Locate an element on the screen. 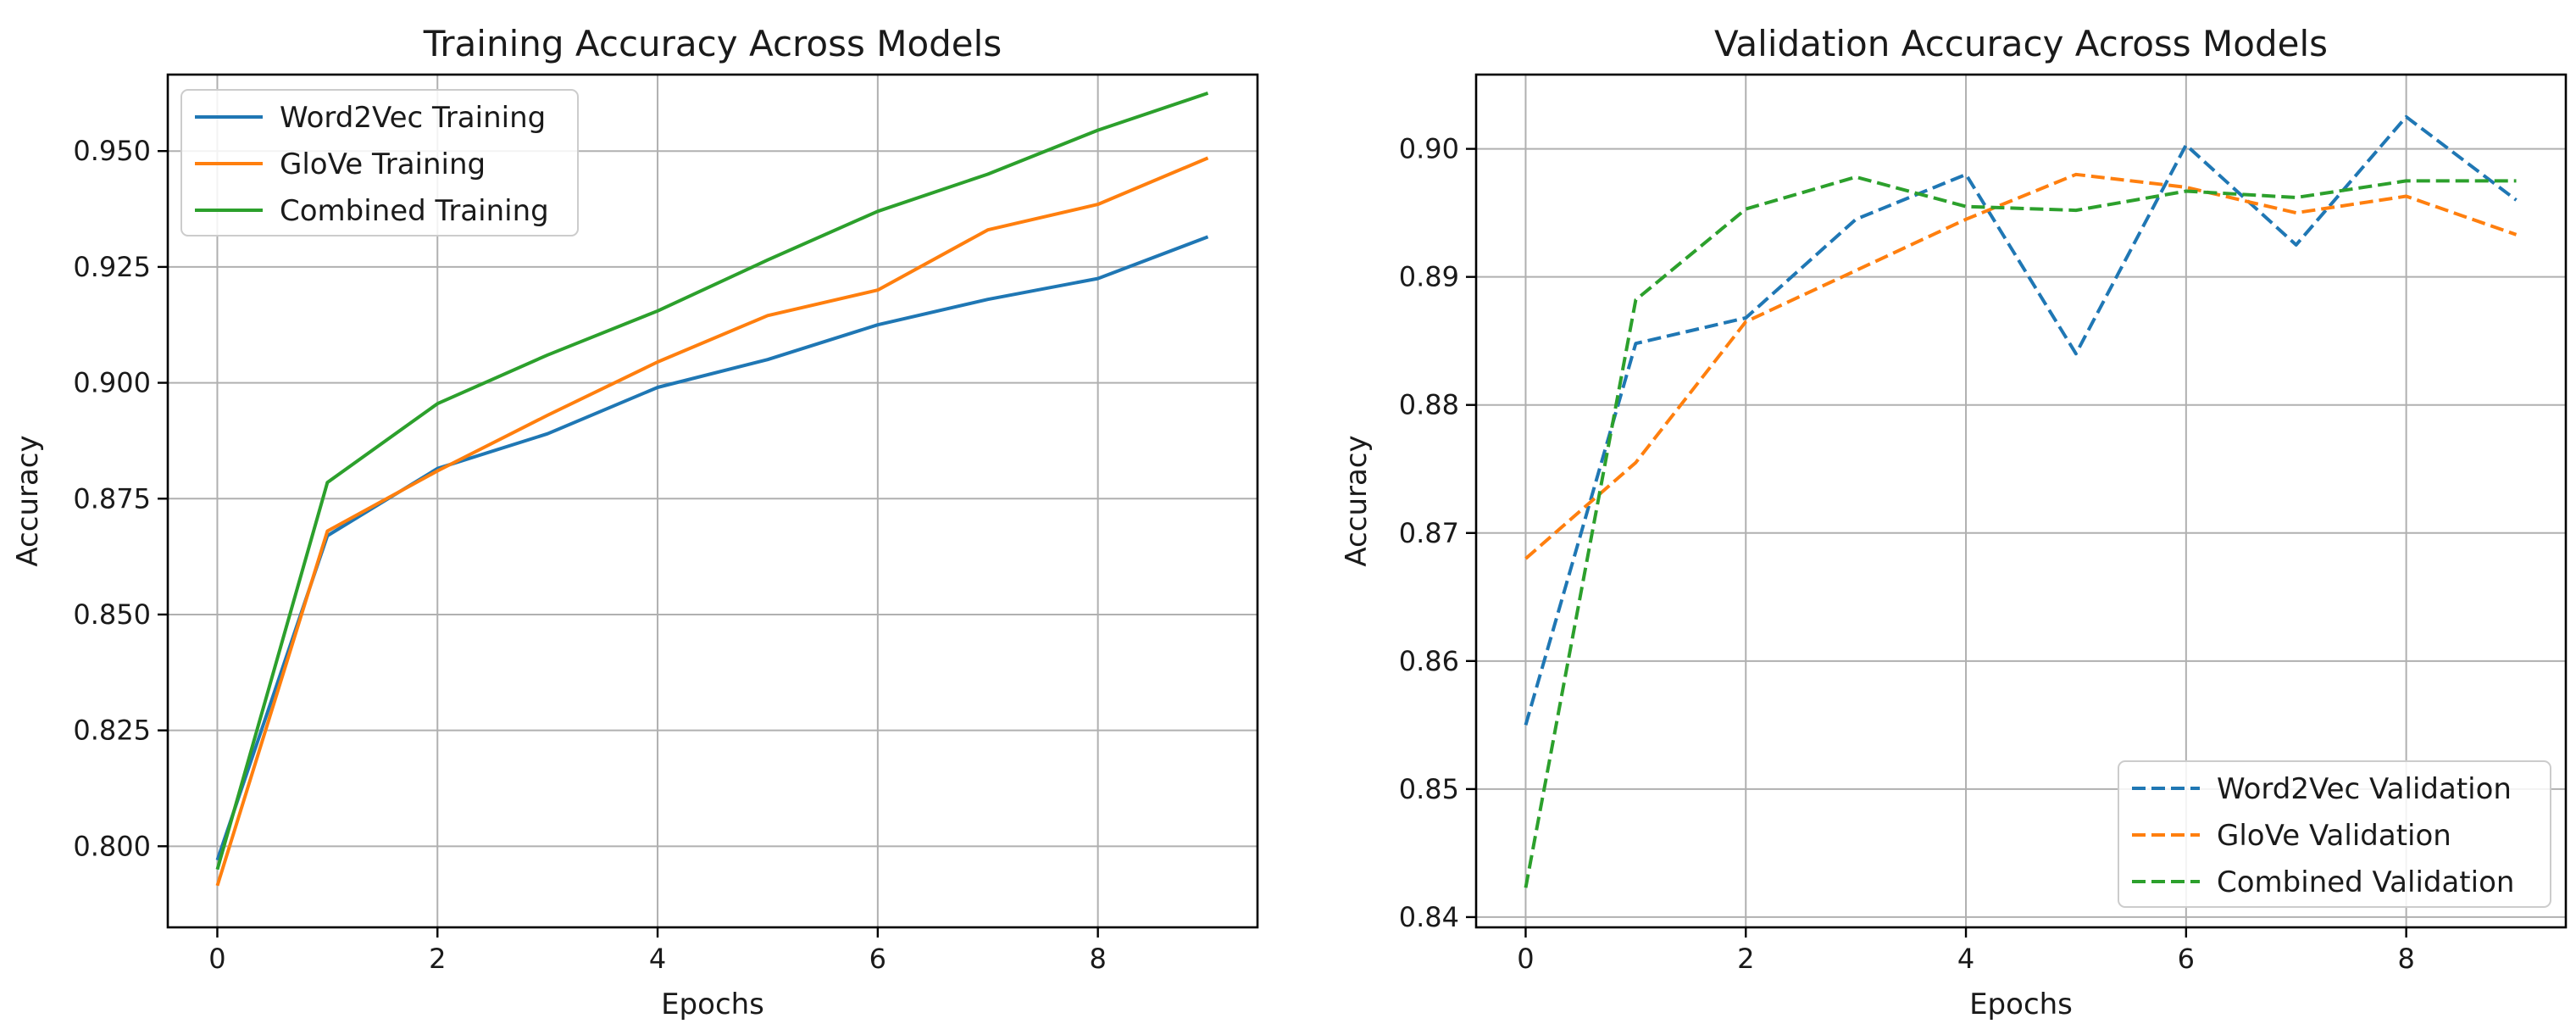  validation-y-tick-label: 0.88 is located at coordinates (1429, 405).